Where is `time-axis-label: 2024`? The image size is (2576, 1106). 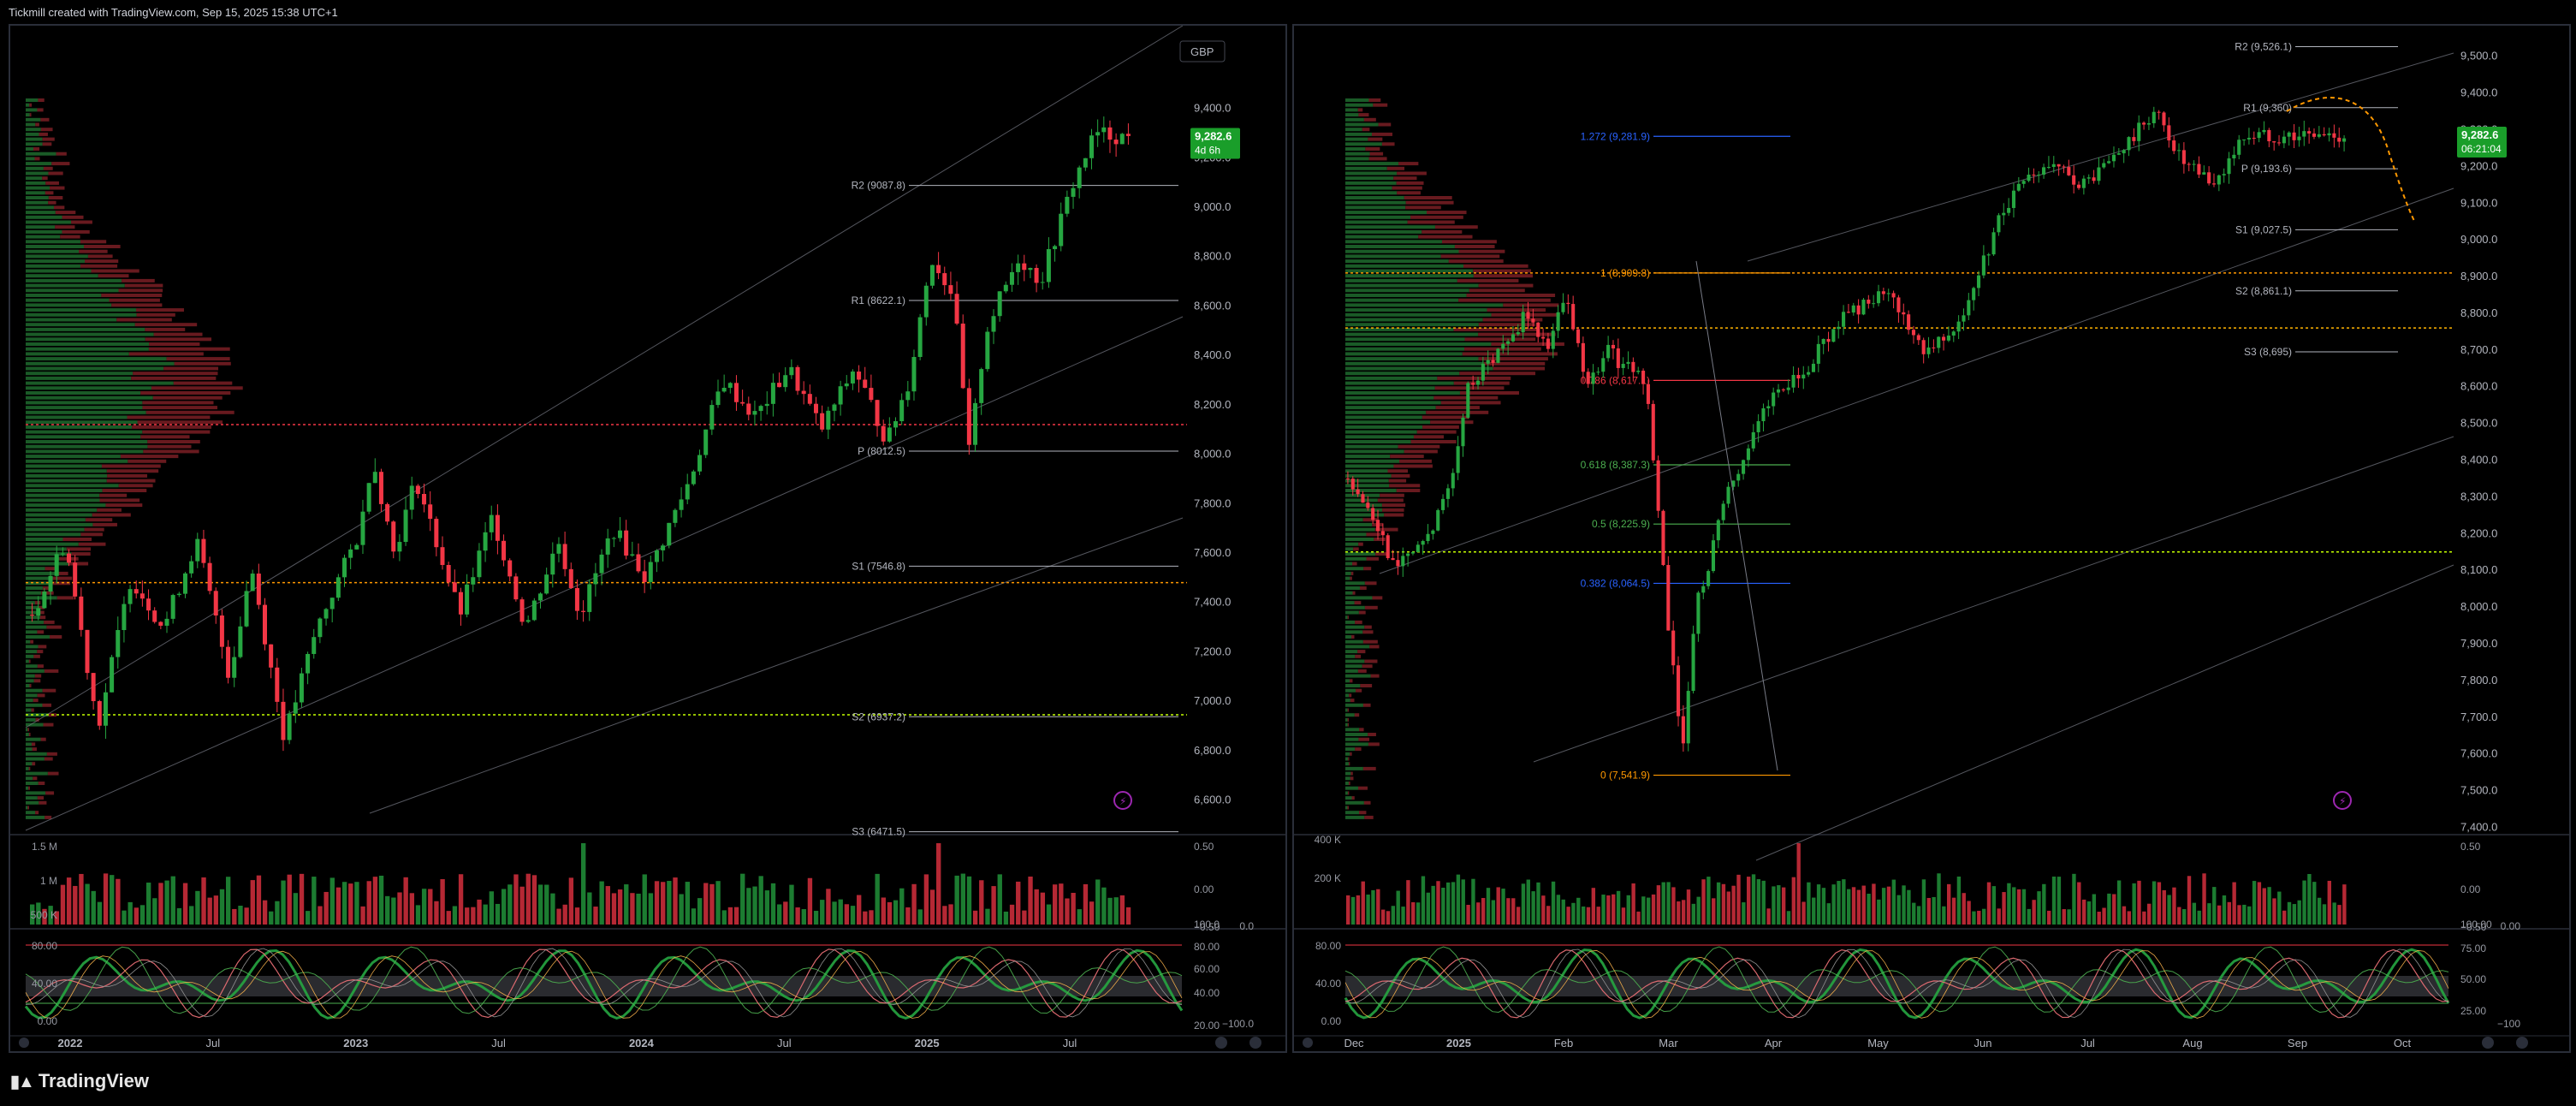
time-axis-label: 2024 is located at coordinates (642, 1043).